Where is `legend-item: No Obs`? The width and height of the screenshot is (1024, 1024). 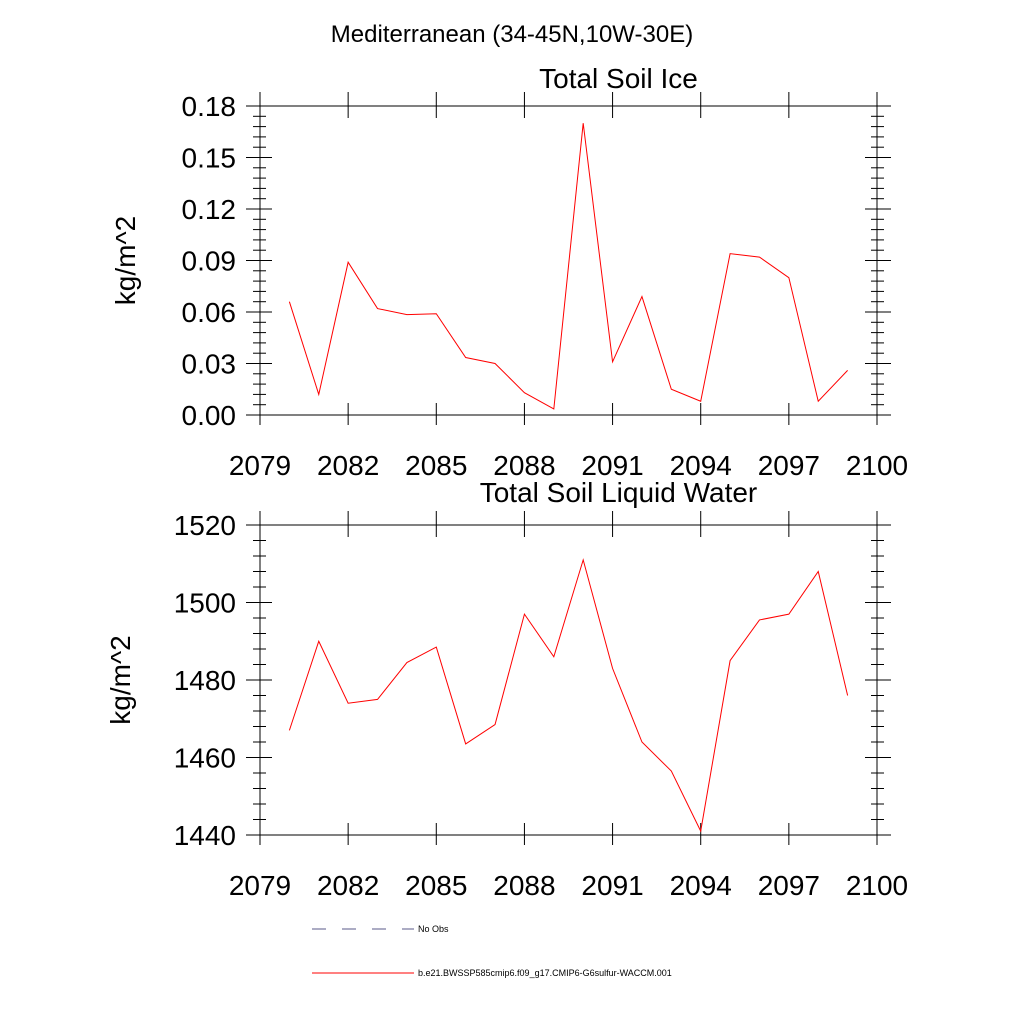
legend-item: No Obs is located at coordinates (380, 929).